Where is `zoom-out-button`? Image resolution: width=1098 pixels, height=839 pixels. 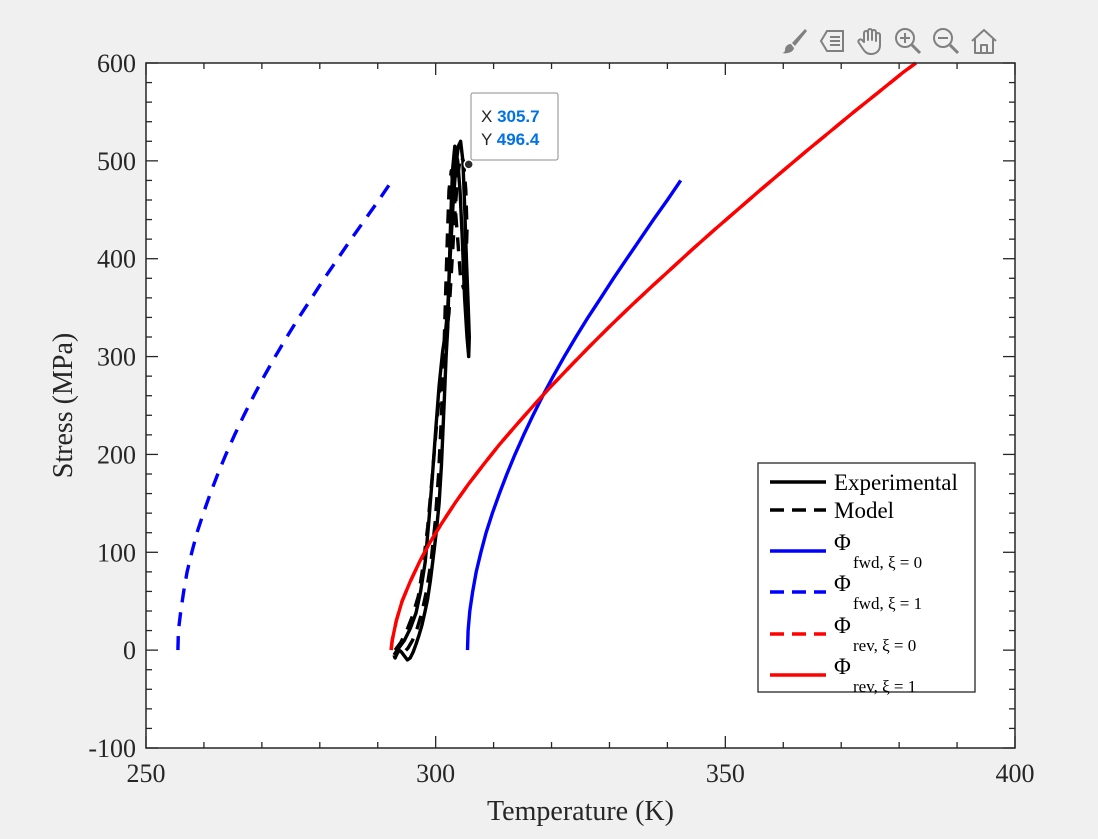 zoom-out-button is located at coordinates (946, 41).